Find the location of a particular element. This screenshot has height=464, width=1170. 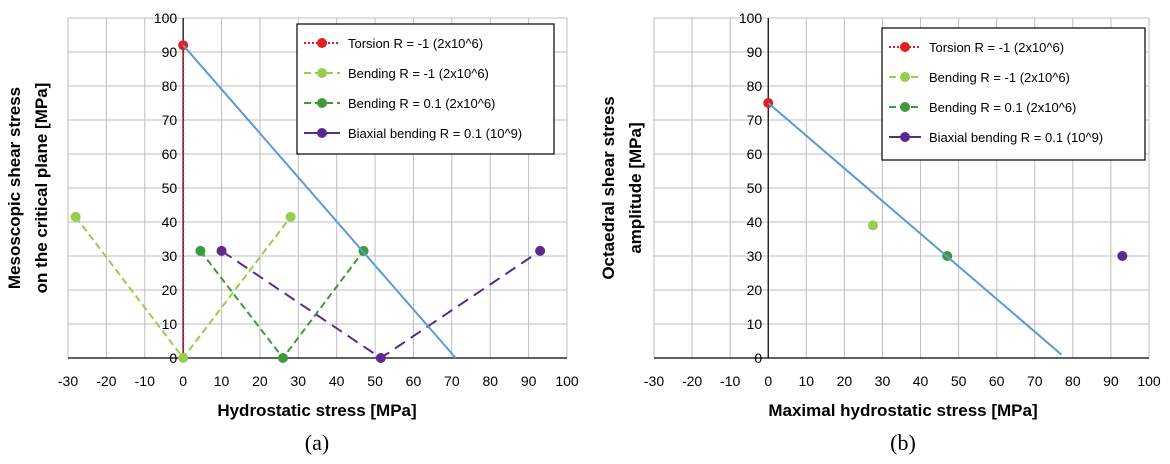

series-line is located at coordinates (915, 229).